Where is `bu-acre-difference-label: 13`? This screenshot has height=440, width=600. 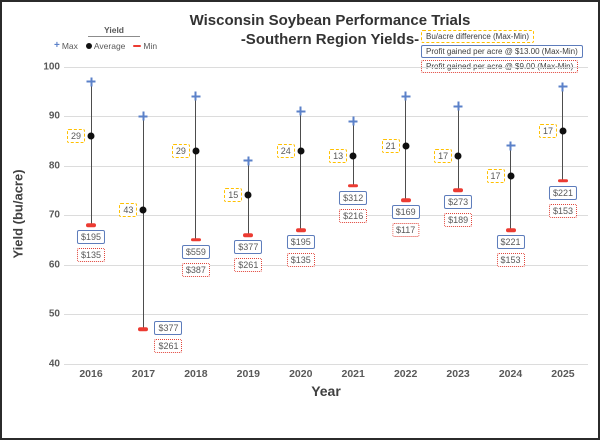 bu-acre-difference-label: 13 is located at coordinates (338, 155).